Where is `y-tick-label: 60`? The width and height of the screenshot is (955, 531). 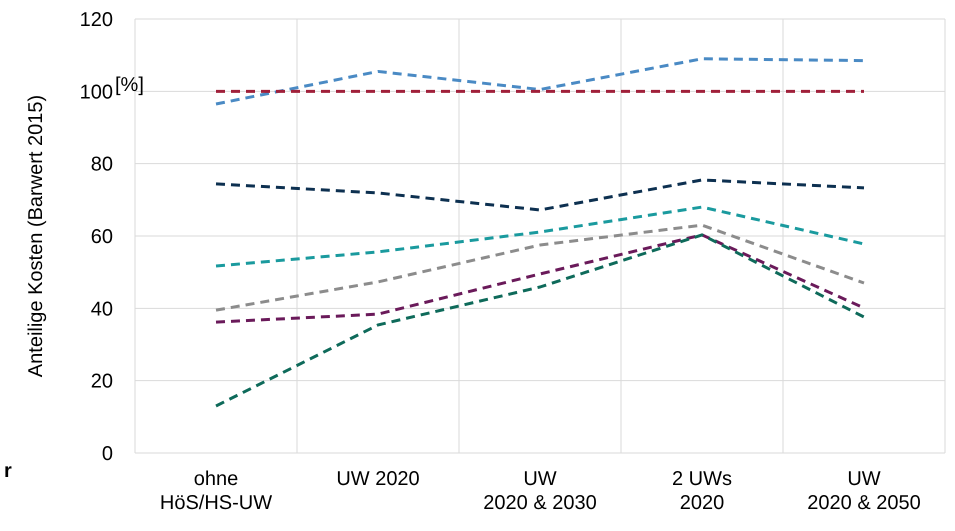
y-tick-label: 60 is located at coordinates (101, 237).